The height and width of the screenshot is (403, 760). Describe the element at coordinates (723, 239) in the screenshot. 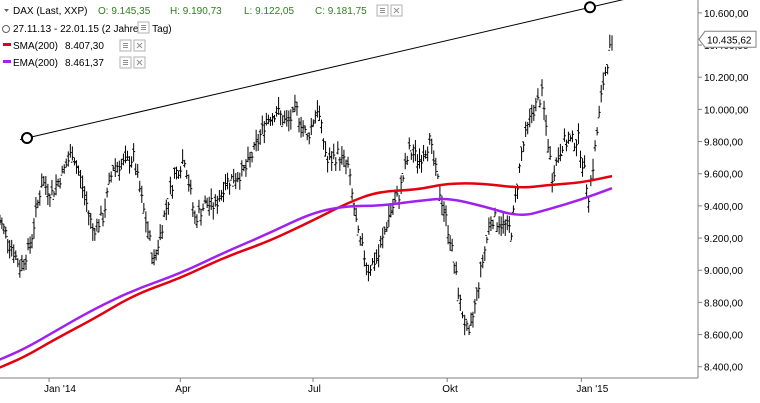

I see `y-tick-label: 9.200,00` at that location.